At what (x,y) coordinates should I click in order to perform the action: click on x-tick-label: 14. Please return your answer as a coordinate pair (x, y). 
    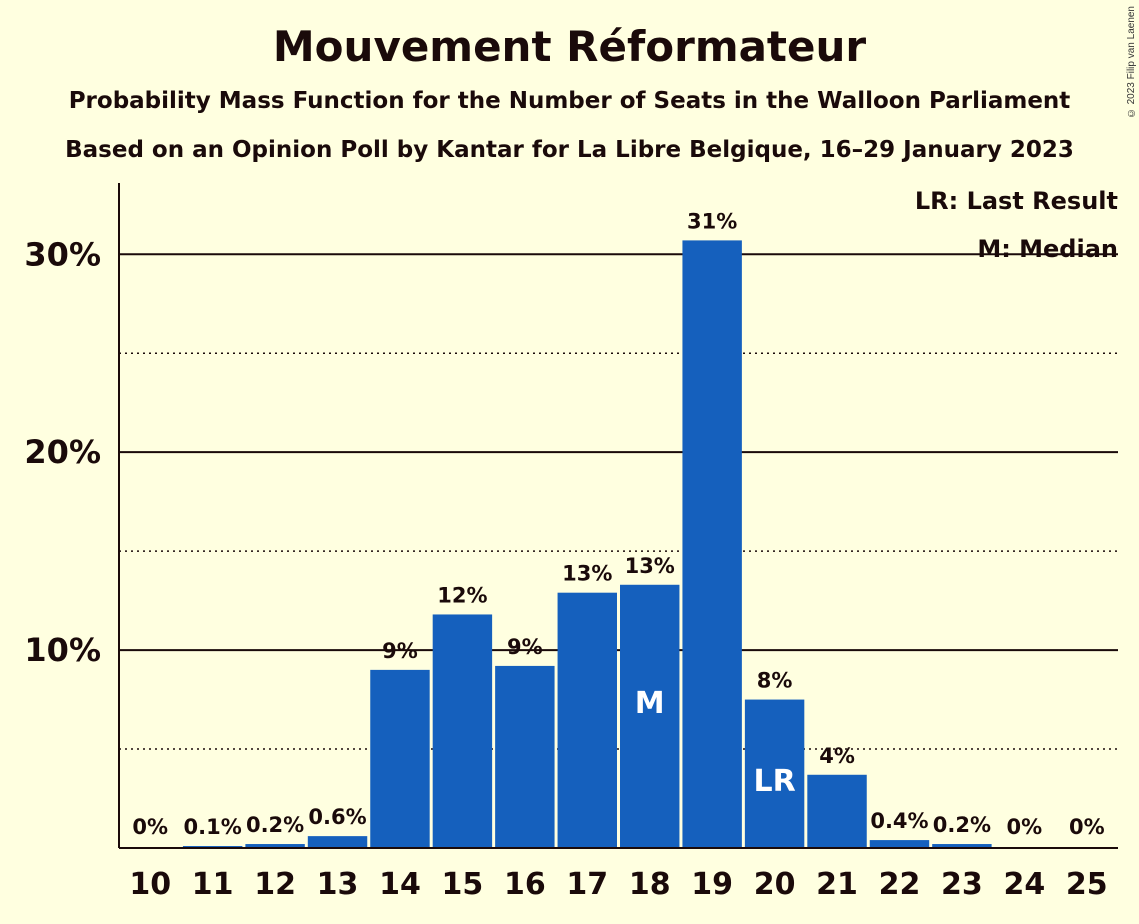
    Looking at the image, I should click on (400, 884).